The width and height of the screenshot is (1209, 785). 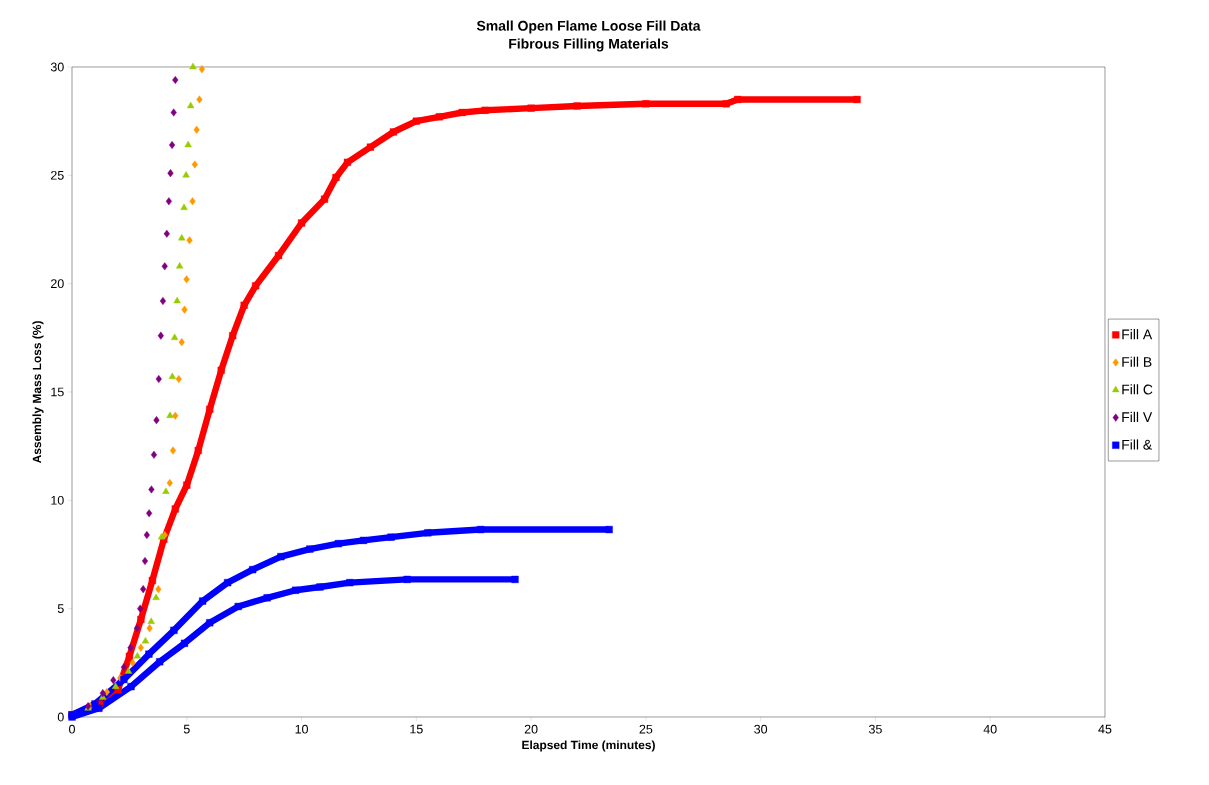 What do you see at coordinates (1137, 416) in the screenshot?
I see `legend-label: Fill V` at bounding box center [1137, 416].